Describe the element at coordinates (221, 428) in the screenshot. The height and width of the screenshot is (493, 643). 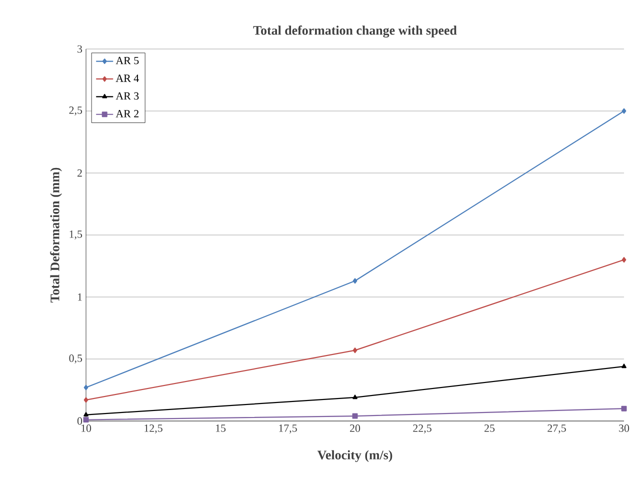
I see `x-tick-label: 15` at that location.